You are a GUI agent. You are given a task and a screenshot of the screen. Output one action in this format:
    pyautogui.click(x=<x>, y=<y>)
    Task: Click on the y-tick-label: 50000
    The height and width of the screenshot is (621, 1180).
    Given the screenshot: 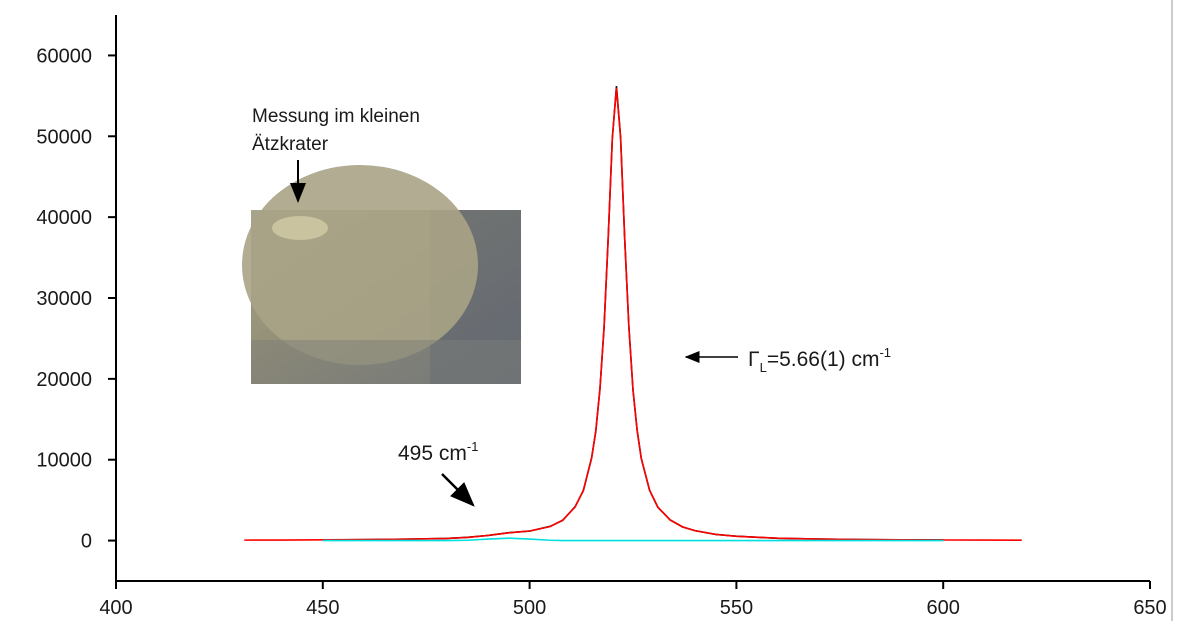 What is the action you would take?
    pyautogui.click(x=64, y=137)
    